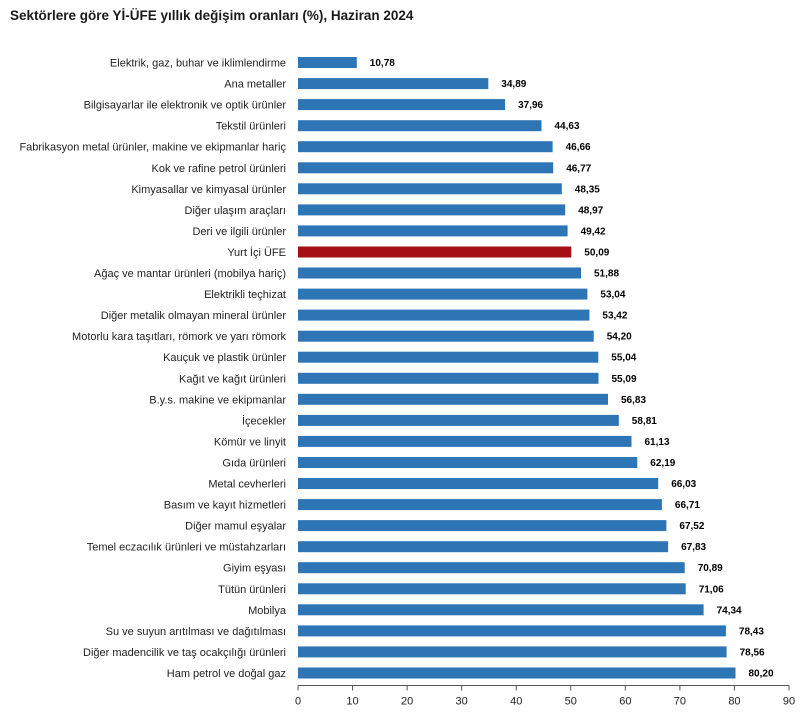  Describe the element at coordinates (789, 702) in the screenshot. I see `x-tick-label: 90` at that location.